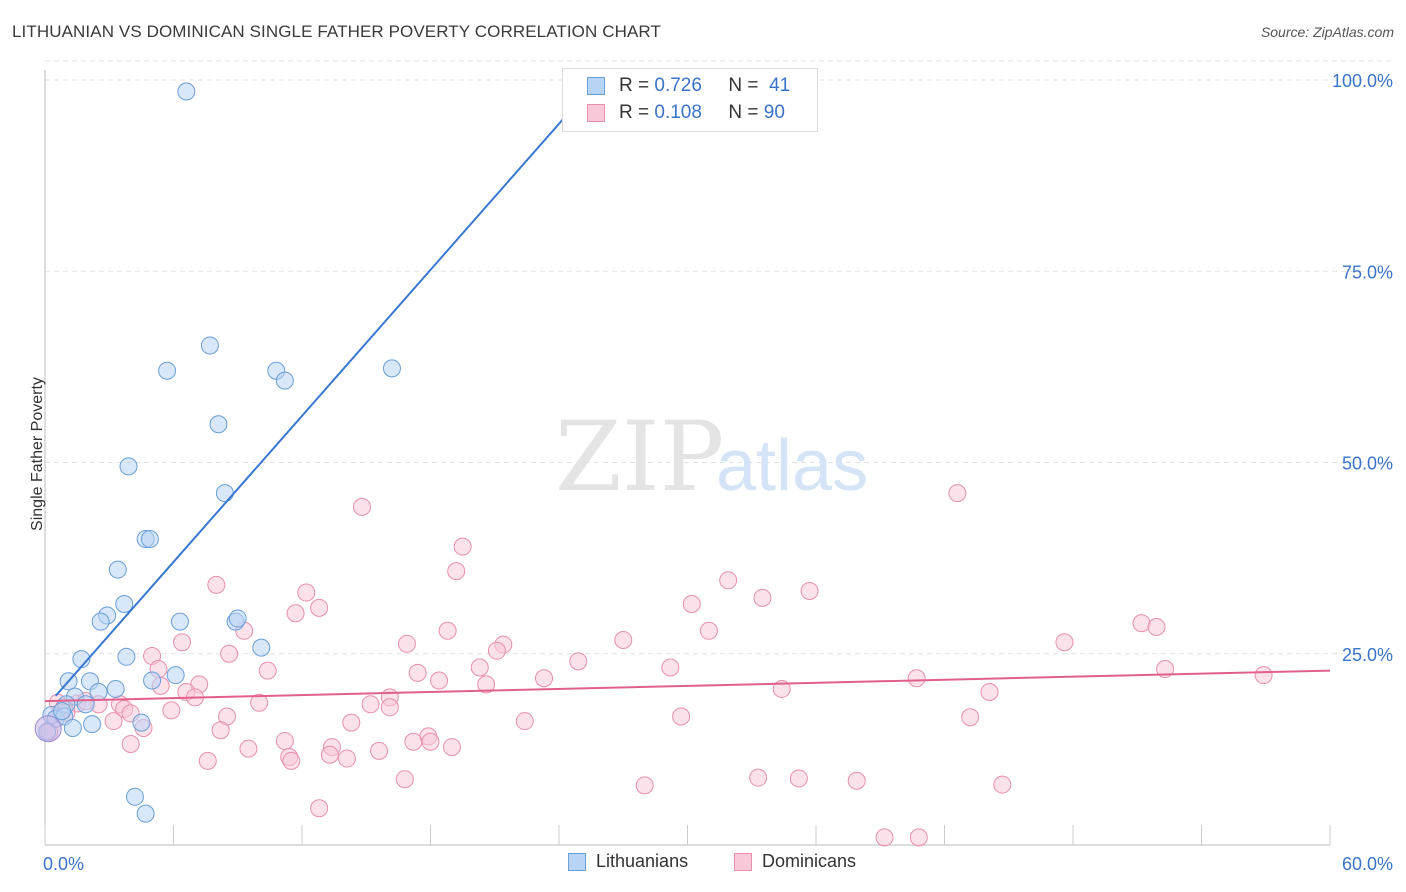 The image size is (1406, 892). Describe the element at coordinates (687, 686) in the screenshot. I see `dominicans-trendline` at that location.